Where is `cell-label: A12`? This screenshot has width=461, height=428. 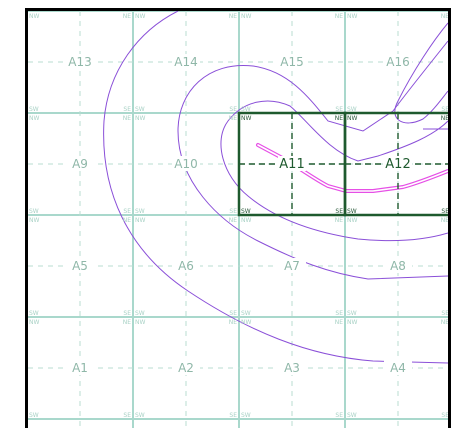 cell-label: A12 is located at coordinates (397, 164).